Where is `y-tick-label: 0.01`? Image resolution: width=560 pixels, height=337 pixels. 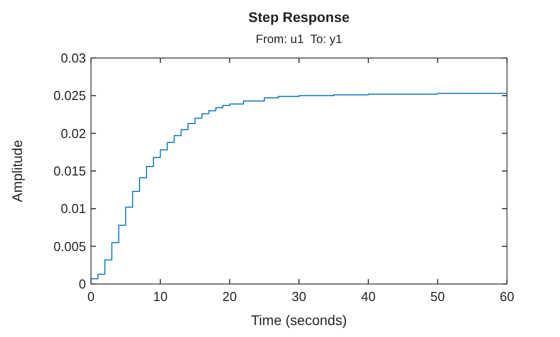 y-tick-label: 0.01 is located at coordinates (73, 208).